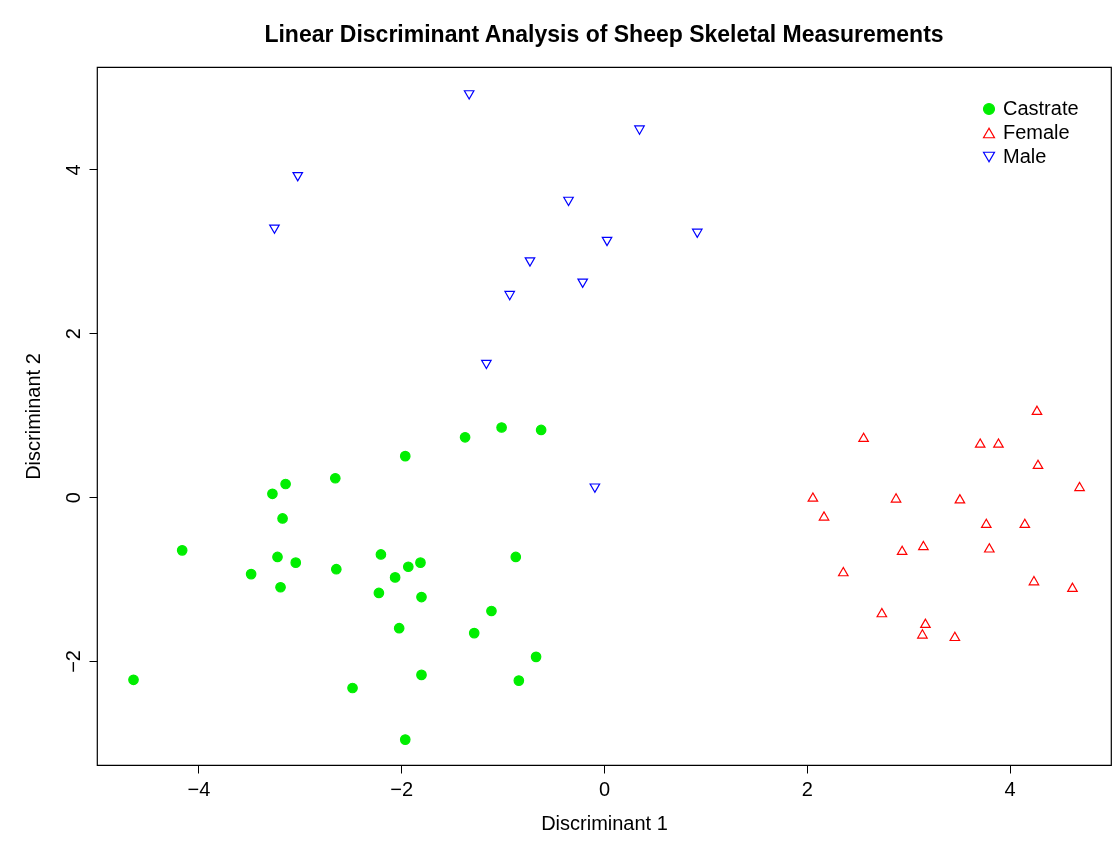 This screenshot has width=1112, height=850. I want to click on y-tick-label: −2, so click(72, 661).